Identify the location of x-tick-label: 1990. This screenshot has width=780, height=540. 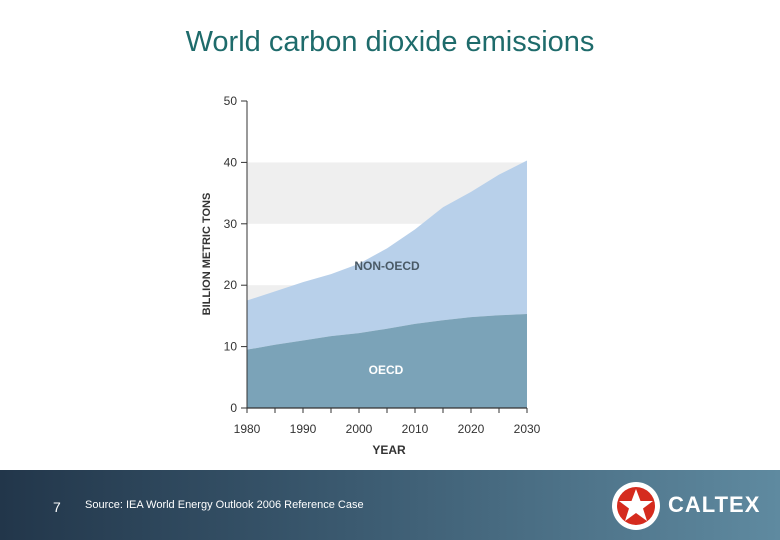
(303, 429).